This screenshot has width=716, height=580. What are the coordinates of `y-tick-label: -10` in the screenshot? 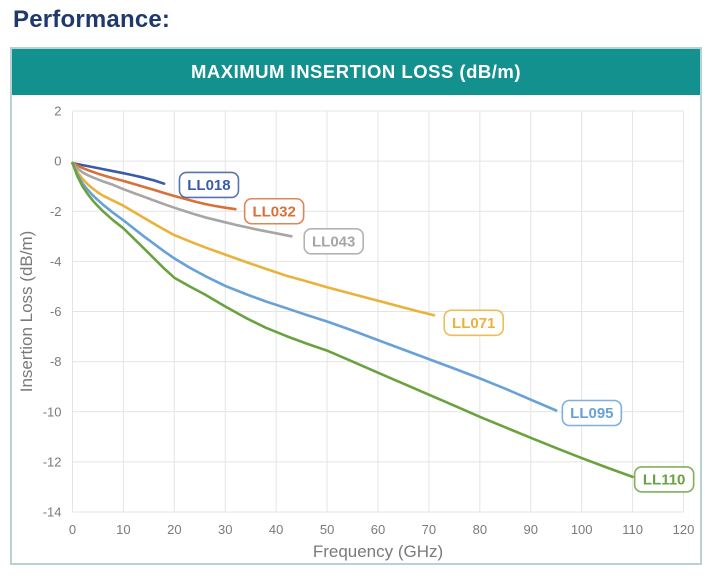 It's located at (52, 411).